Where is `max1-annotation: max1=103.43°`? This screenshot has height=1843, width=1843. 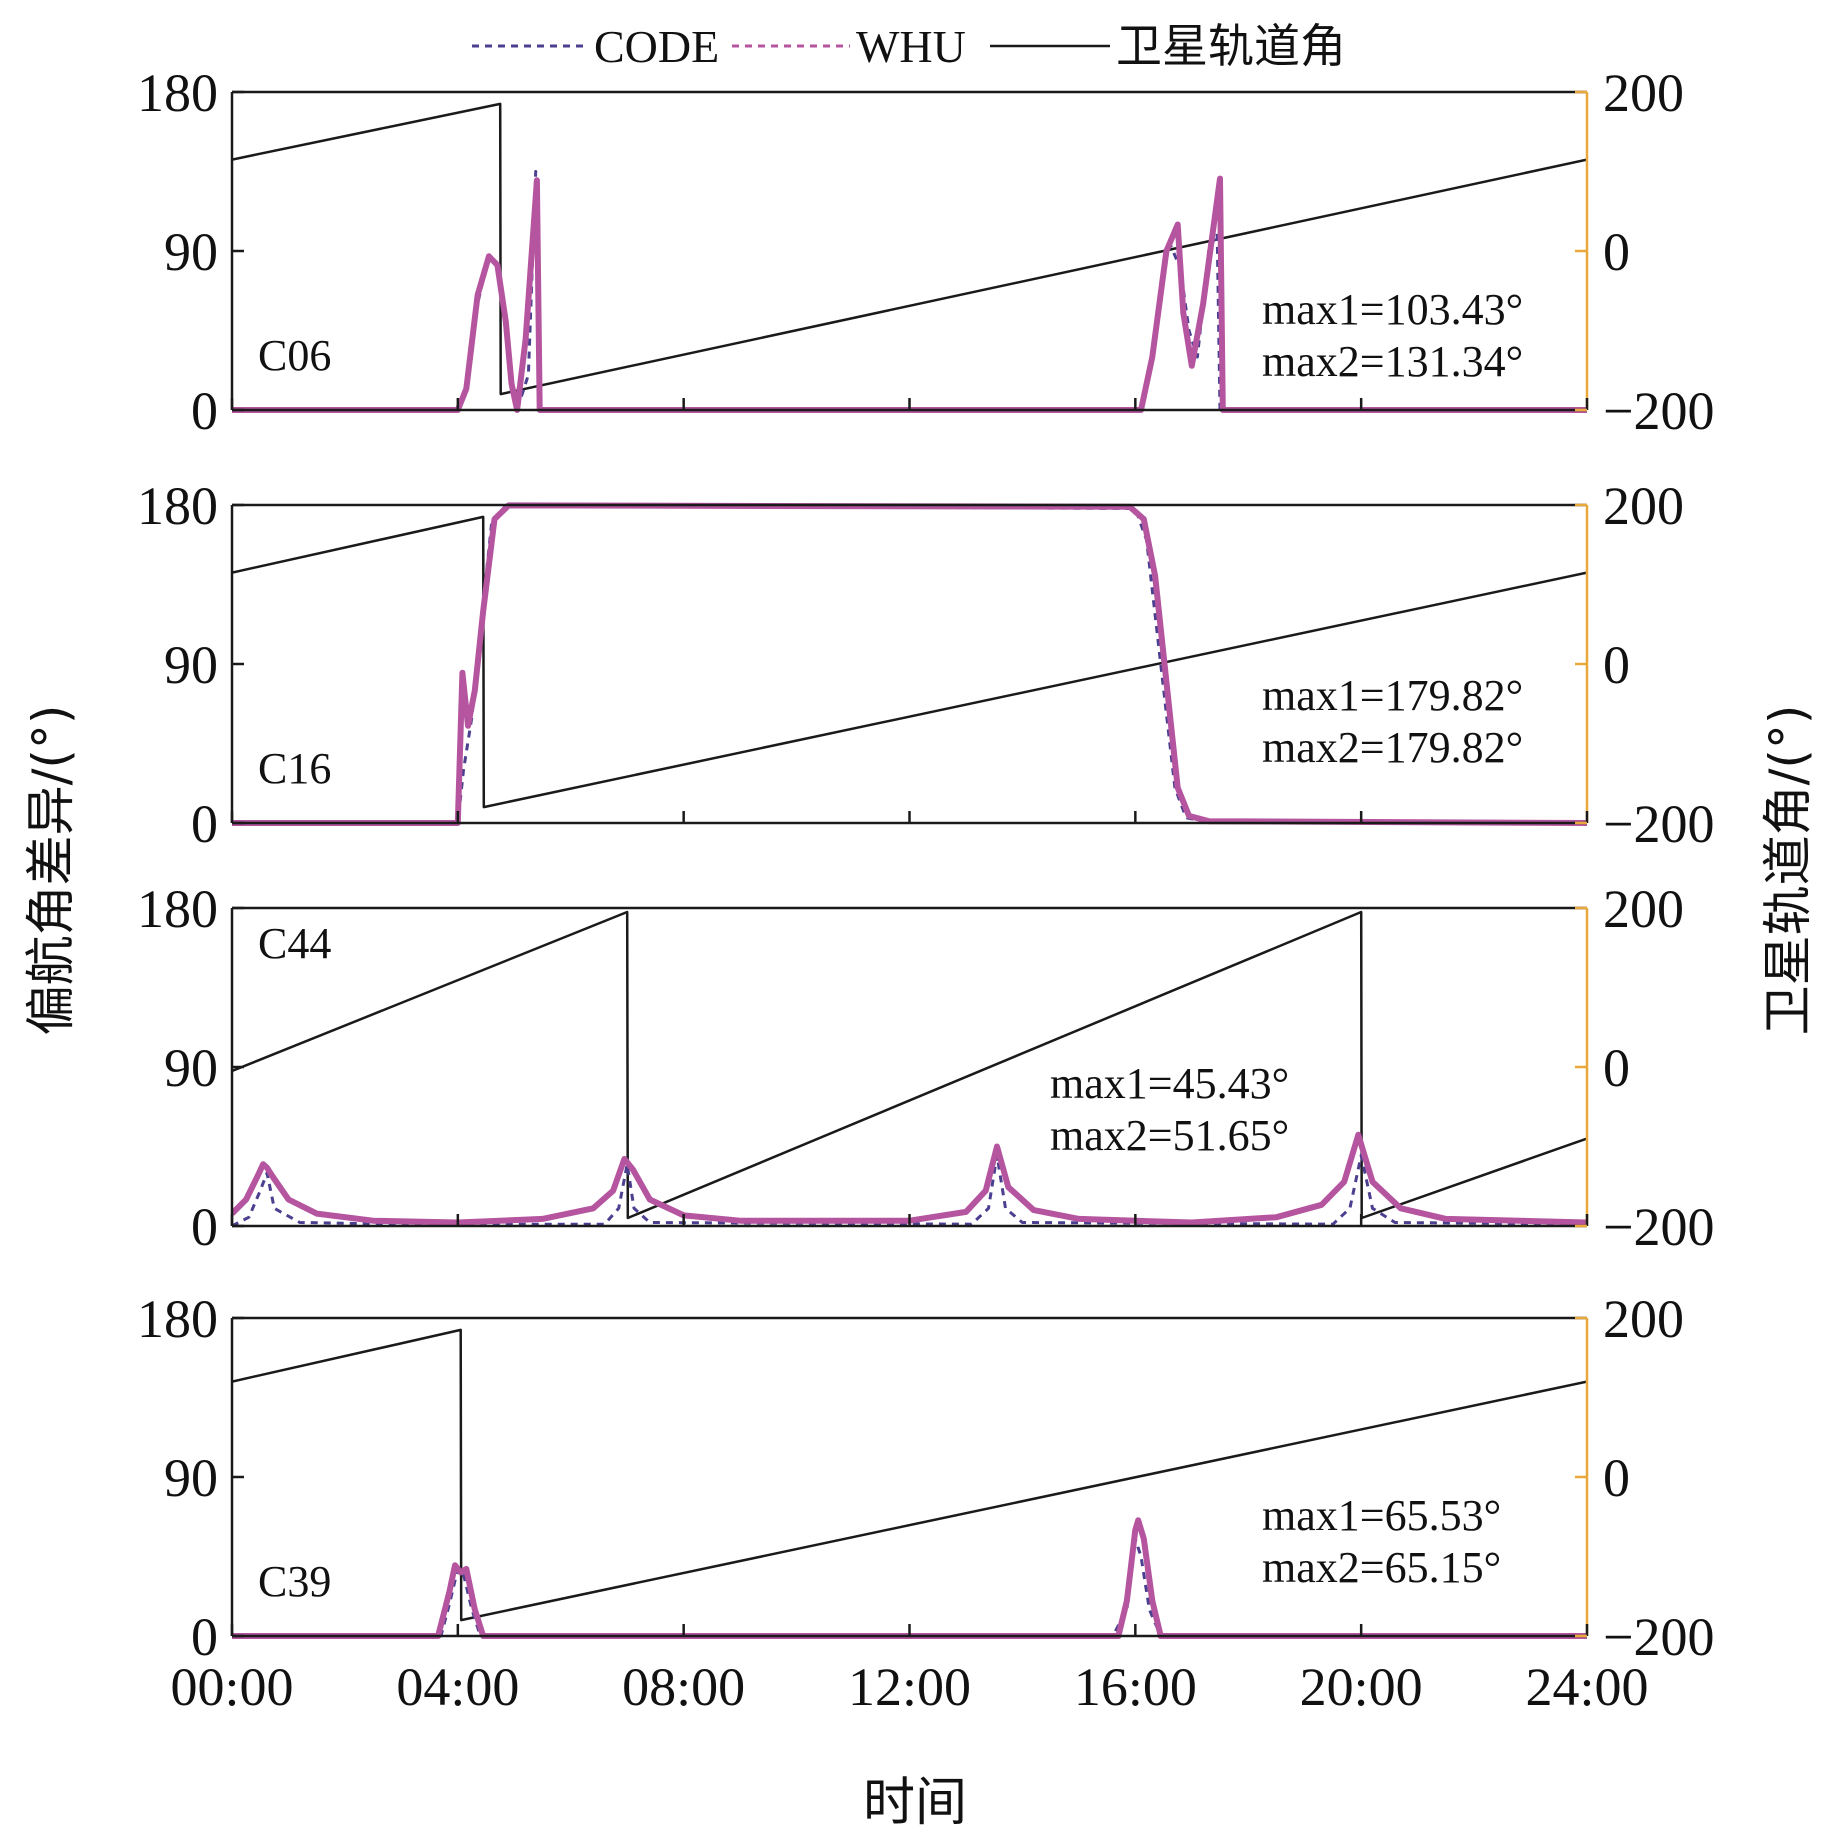
max1-annotation: max1=103.43° is located at coordinates (1392, 309).